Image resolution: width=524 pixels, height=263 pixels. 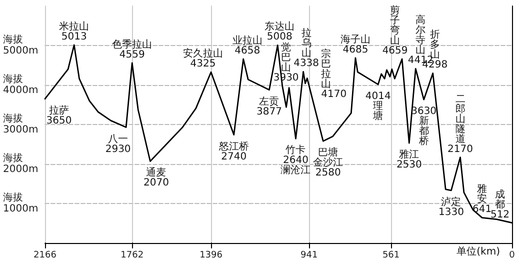 What do you see at coordinates (355, 50) in the screenshot?
I see `data-label: 4685` at bounding box center [355, 50].